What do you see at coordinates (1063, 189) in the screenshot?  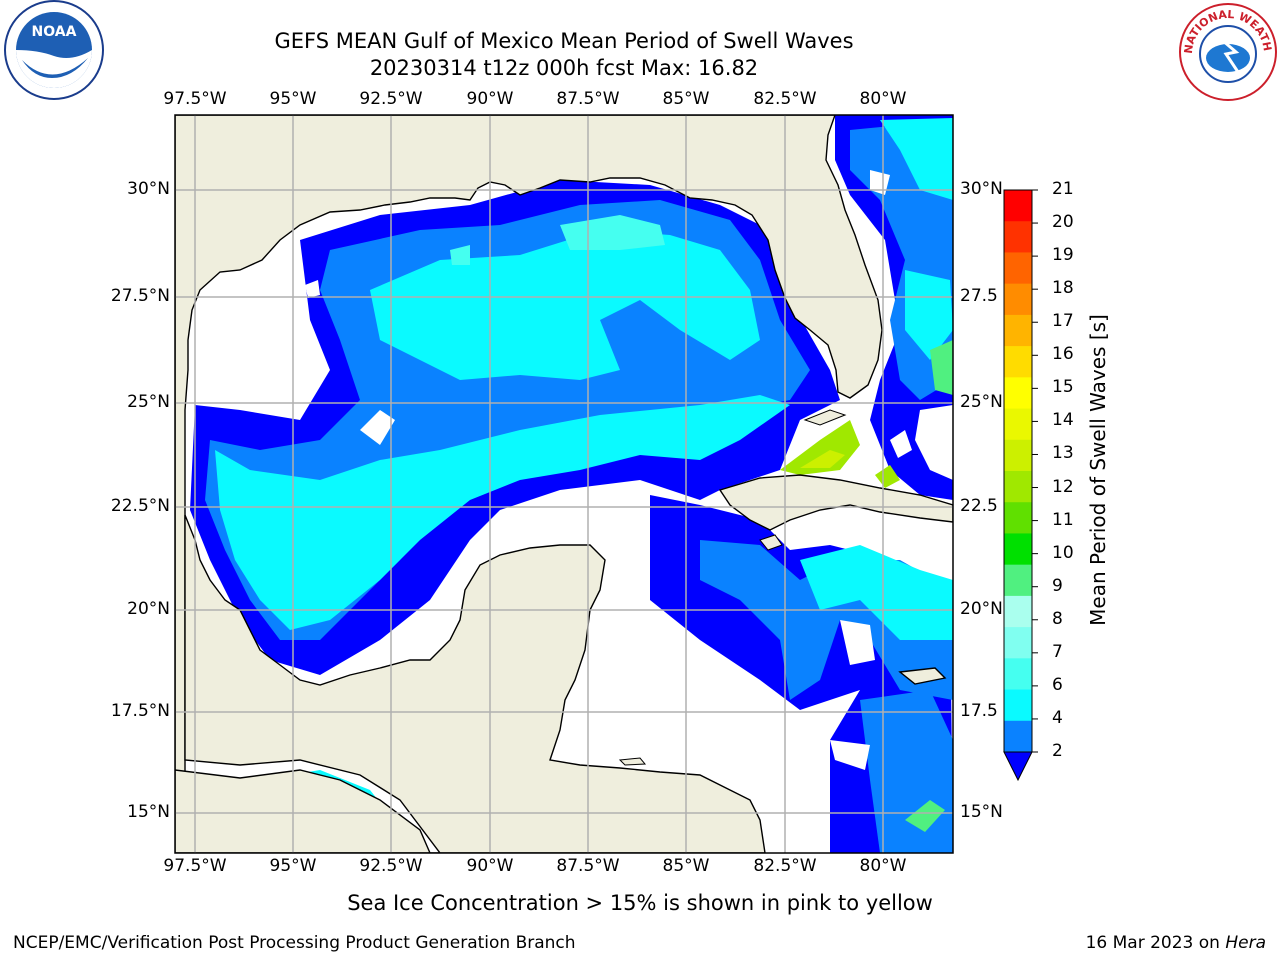 I see `colorbar-tick-label: 21` at bounding box center [1063, 189].